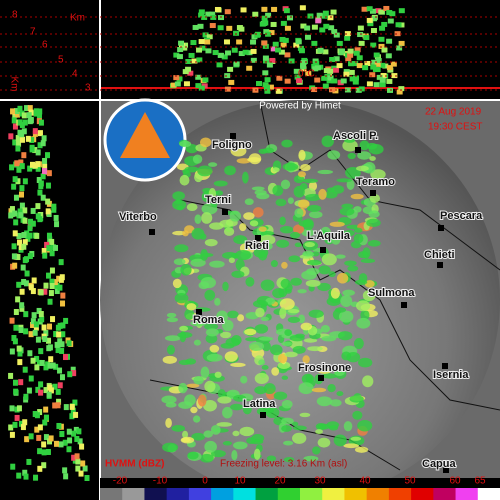 This screenshot has width=500, height=500. What do you see at coordinates (208, 320) in the screenshot?
I see `city-label: Roma` at bounding box center [208, 320].